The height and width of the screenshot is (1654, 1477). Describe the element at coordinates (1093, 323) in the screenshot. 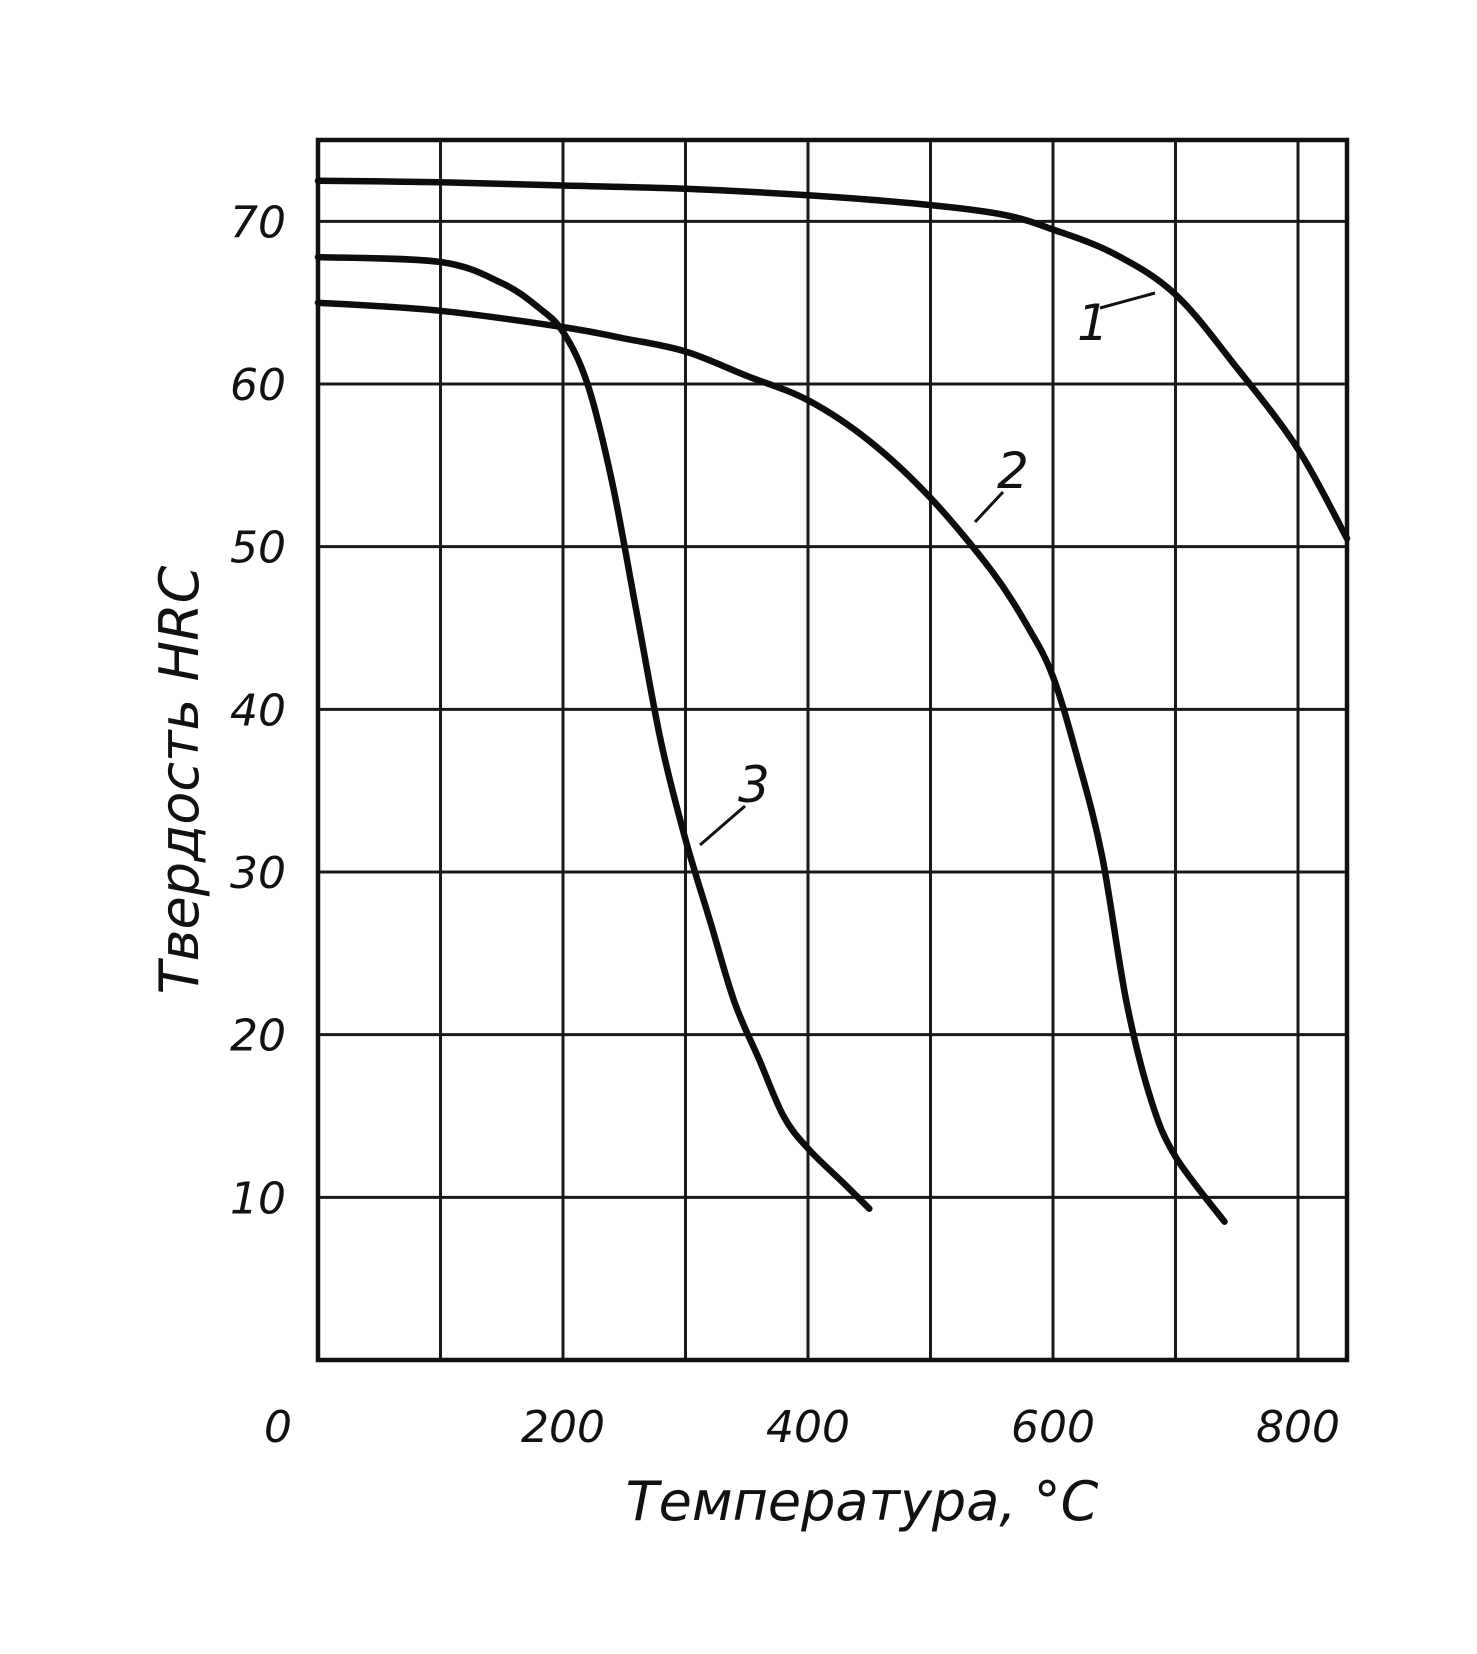

I see `series-label-1: 1` at that location.